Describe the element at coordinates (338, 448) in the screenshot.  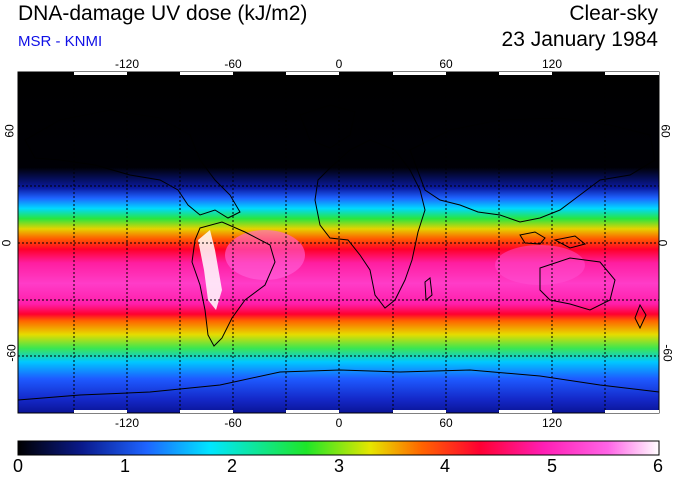
I see `colorbar` at that location.